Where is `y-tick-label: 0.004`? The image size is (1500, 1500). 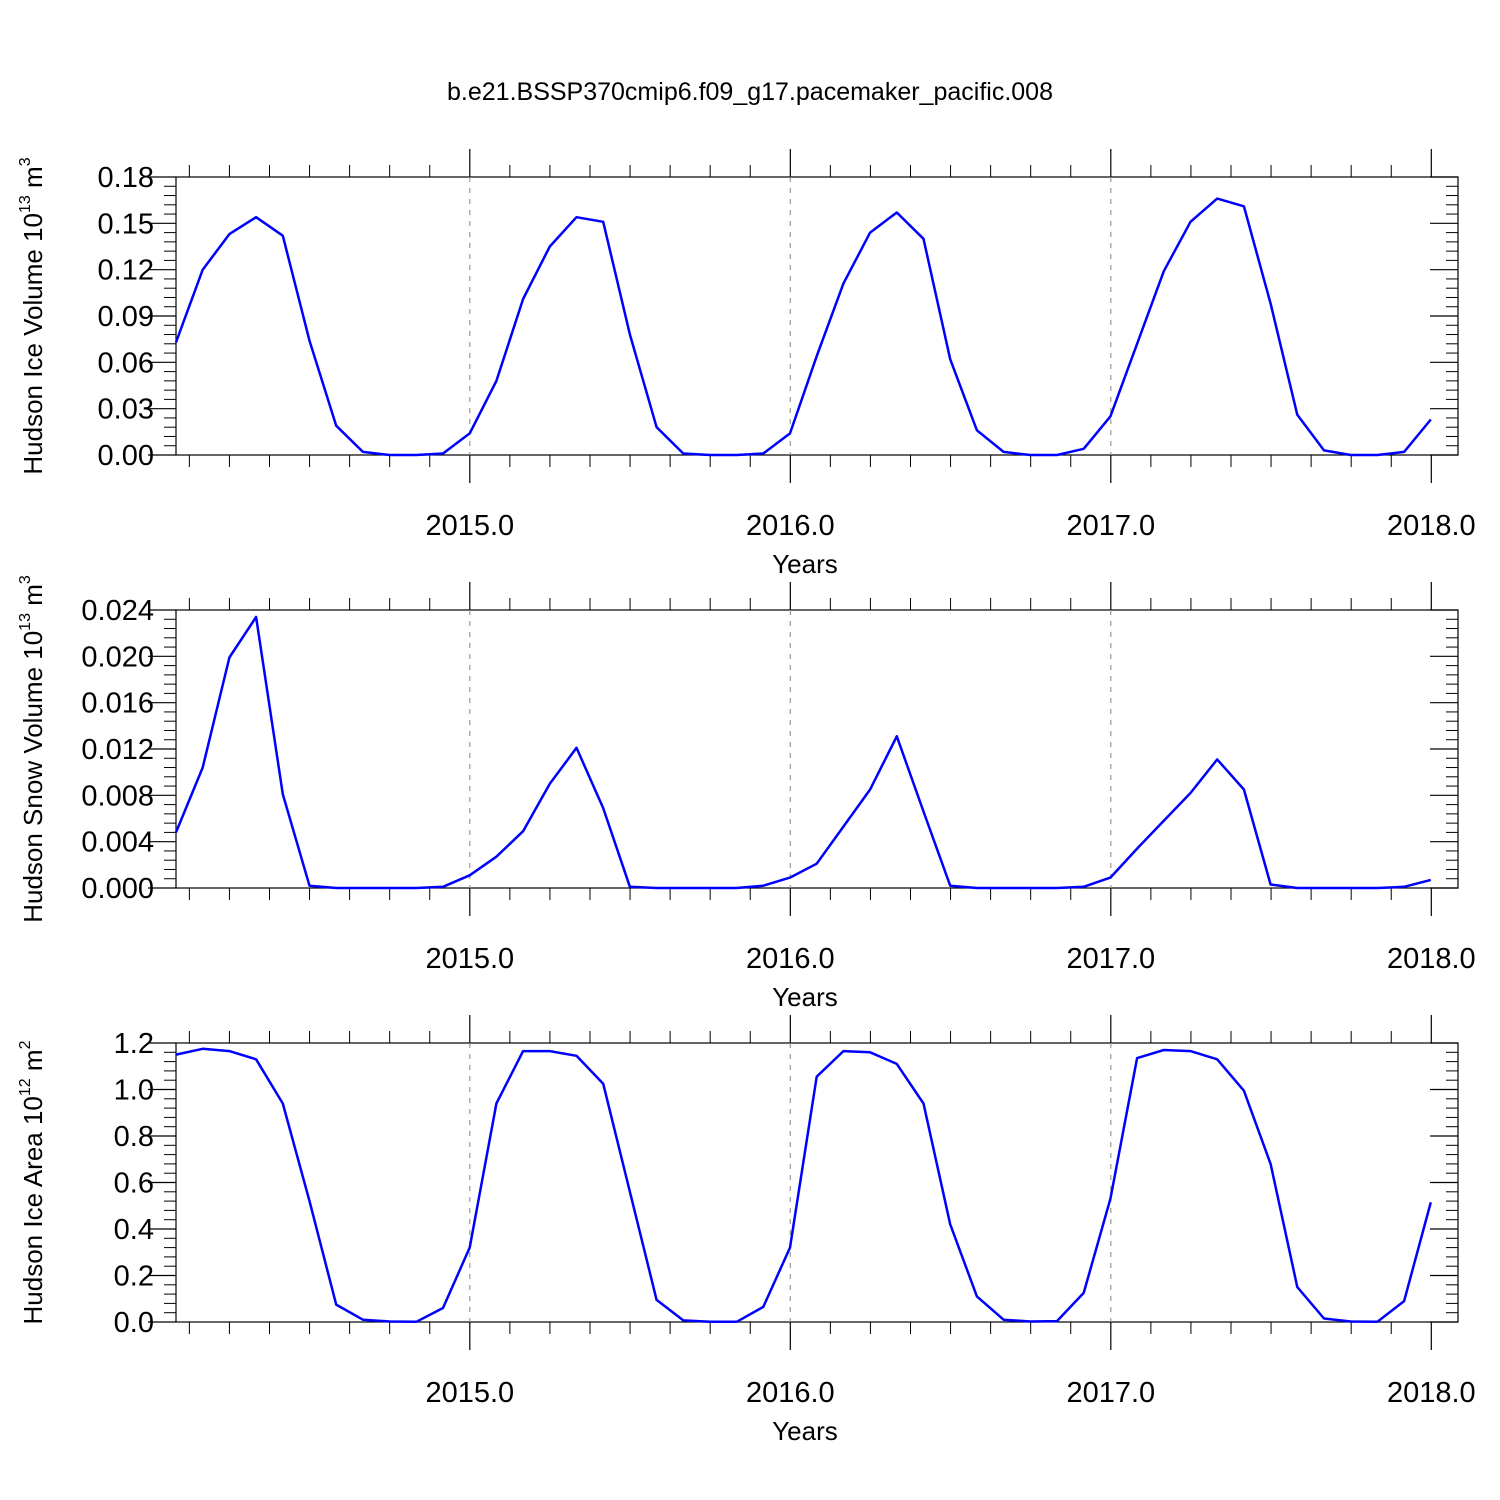 y-tick-label: 0.004 is located at coordinates (117, 843).